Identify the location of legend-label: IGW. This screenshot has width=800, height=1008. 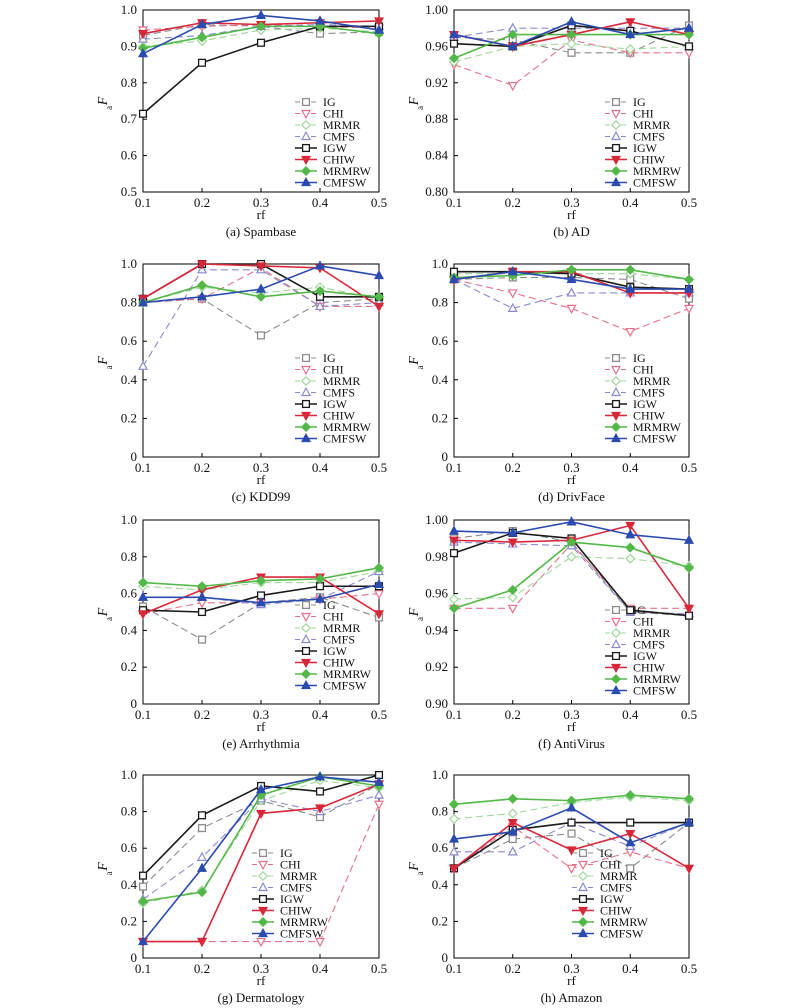
(645, 656).